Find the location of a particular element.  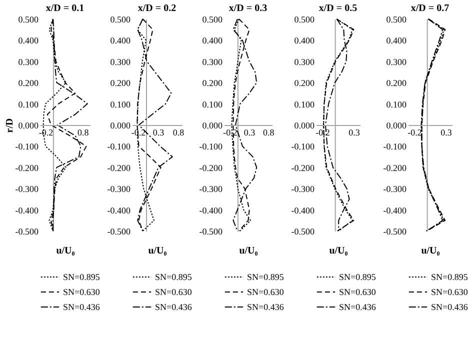

chart-title: x/D = 0.2 is located at coordinates (157, 8).